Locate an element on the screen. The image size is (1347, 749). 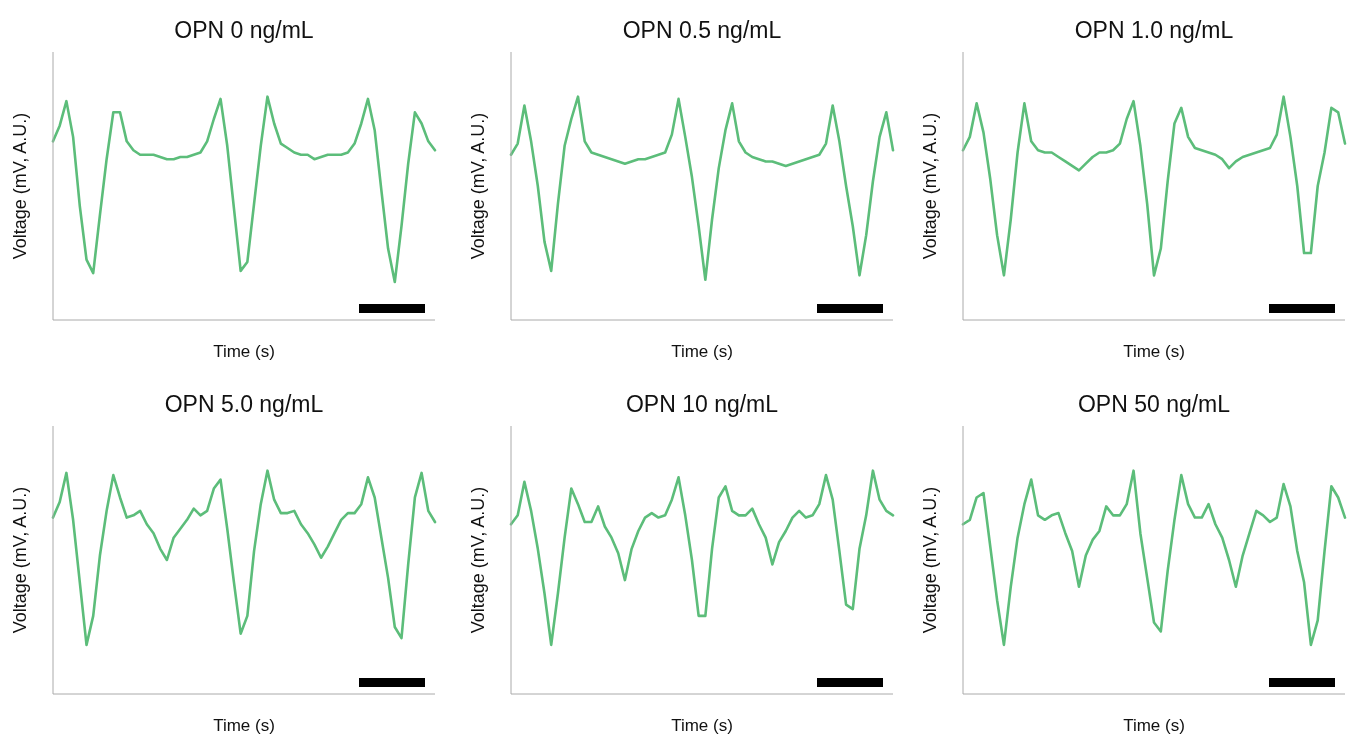
chart-title: OPN 1.0 ng/mL is located at coordinates (1154, 30).